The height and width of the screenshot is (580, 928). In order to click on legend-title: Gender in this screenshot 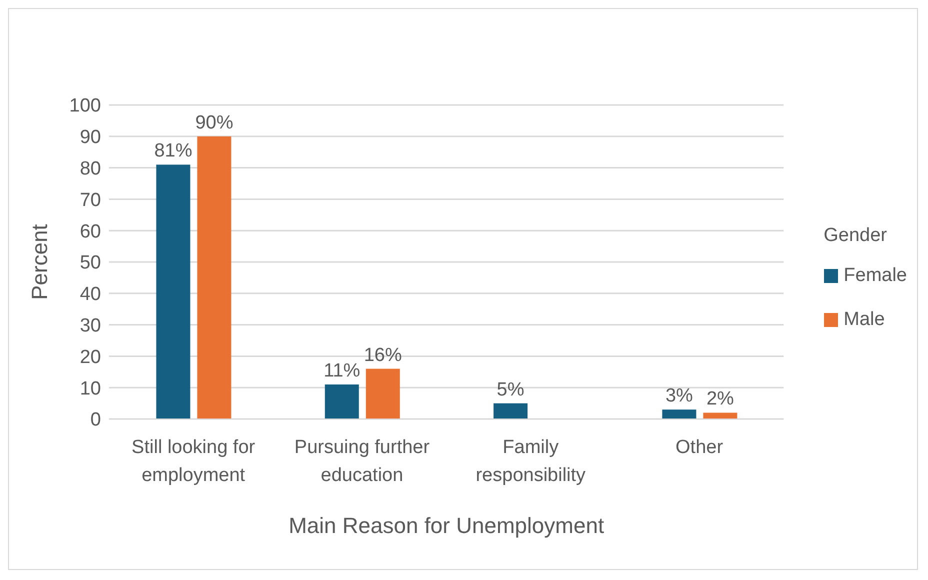, I will do `click(856, 236)`.